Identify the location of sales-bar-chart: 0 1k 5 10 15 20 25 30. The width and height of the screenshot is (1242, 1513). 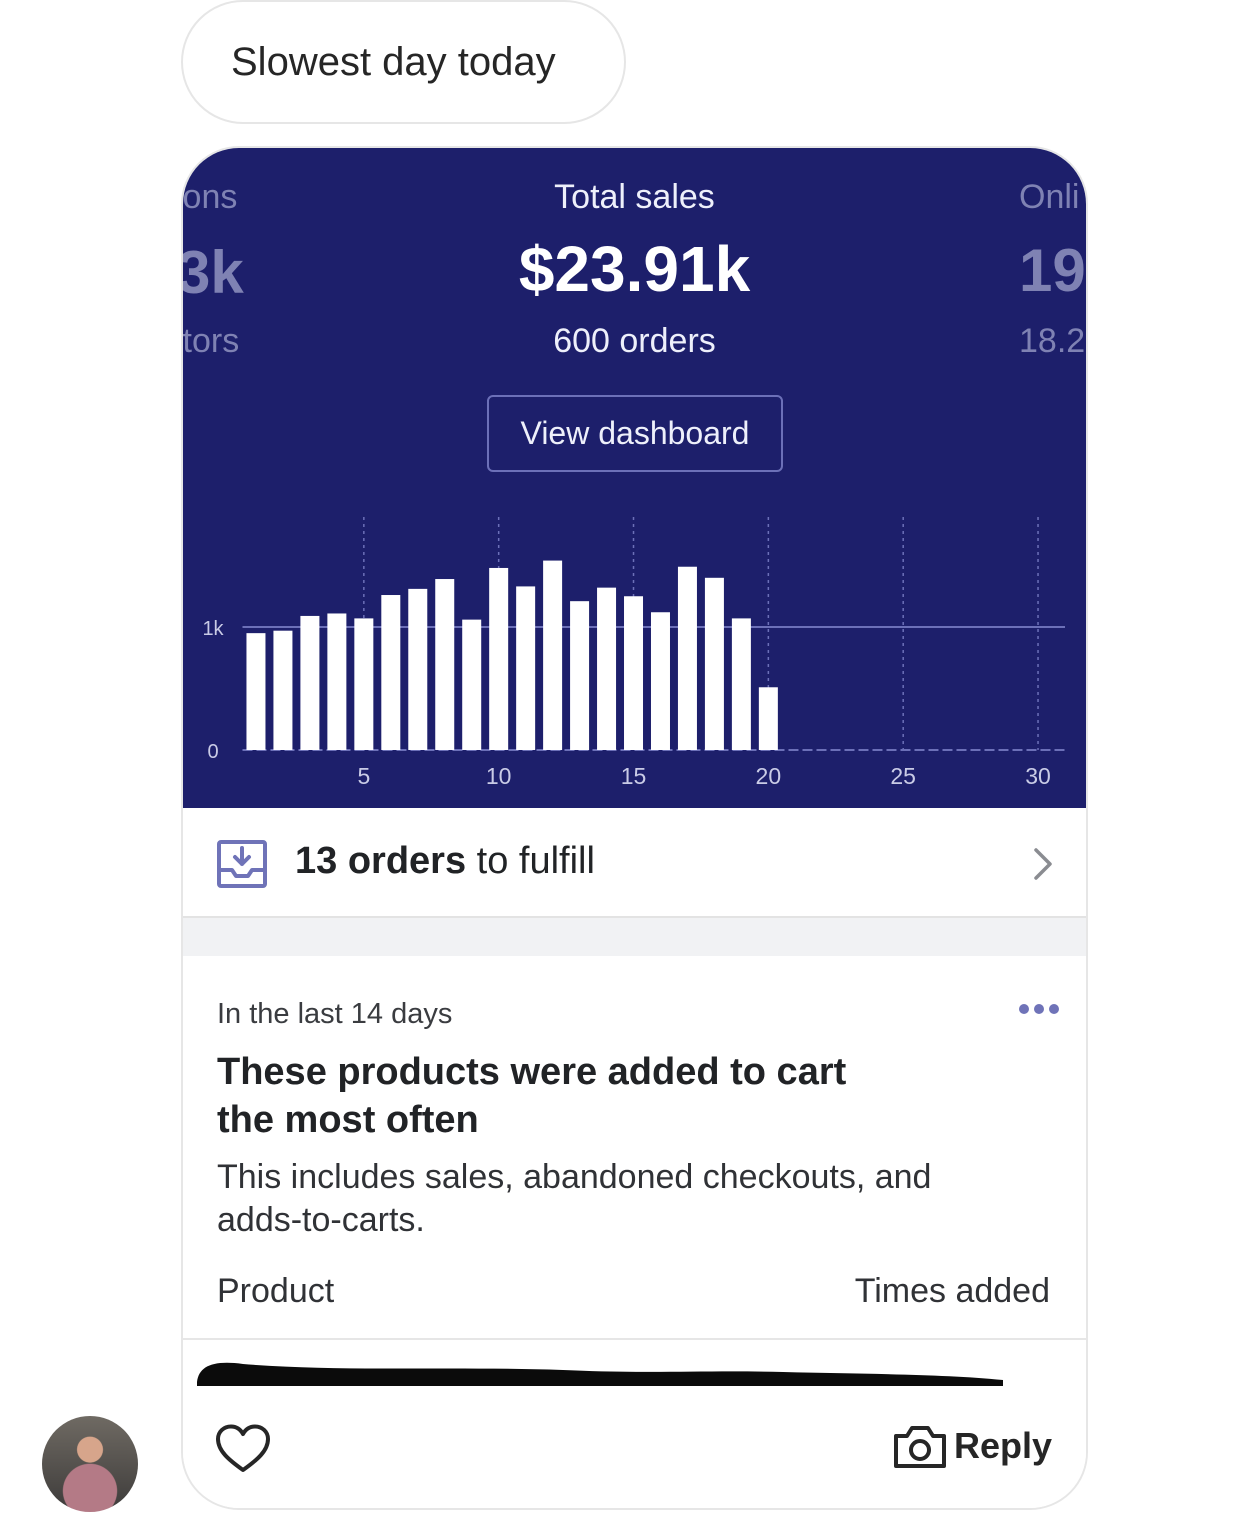
(633, 653).